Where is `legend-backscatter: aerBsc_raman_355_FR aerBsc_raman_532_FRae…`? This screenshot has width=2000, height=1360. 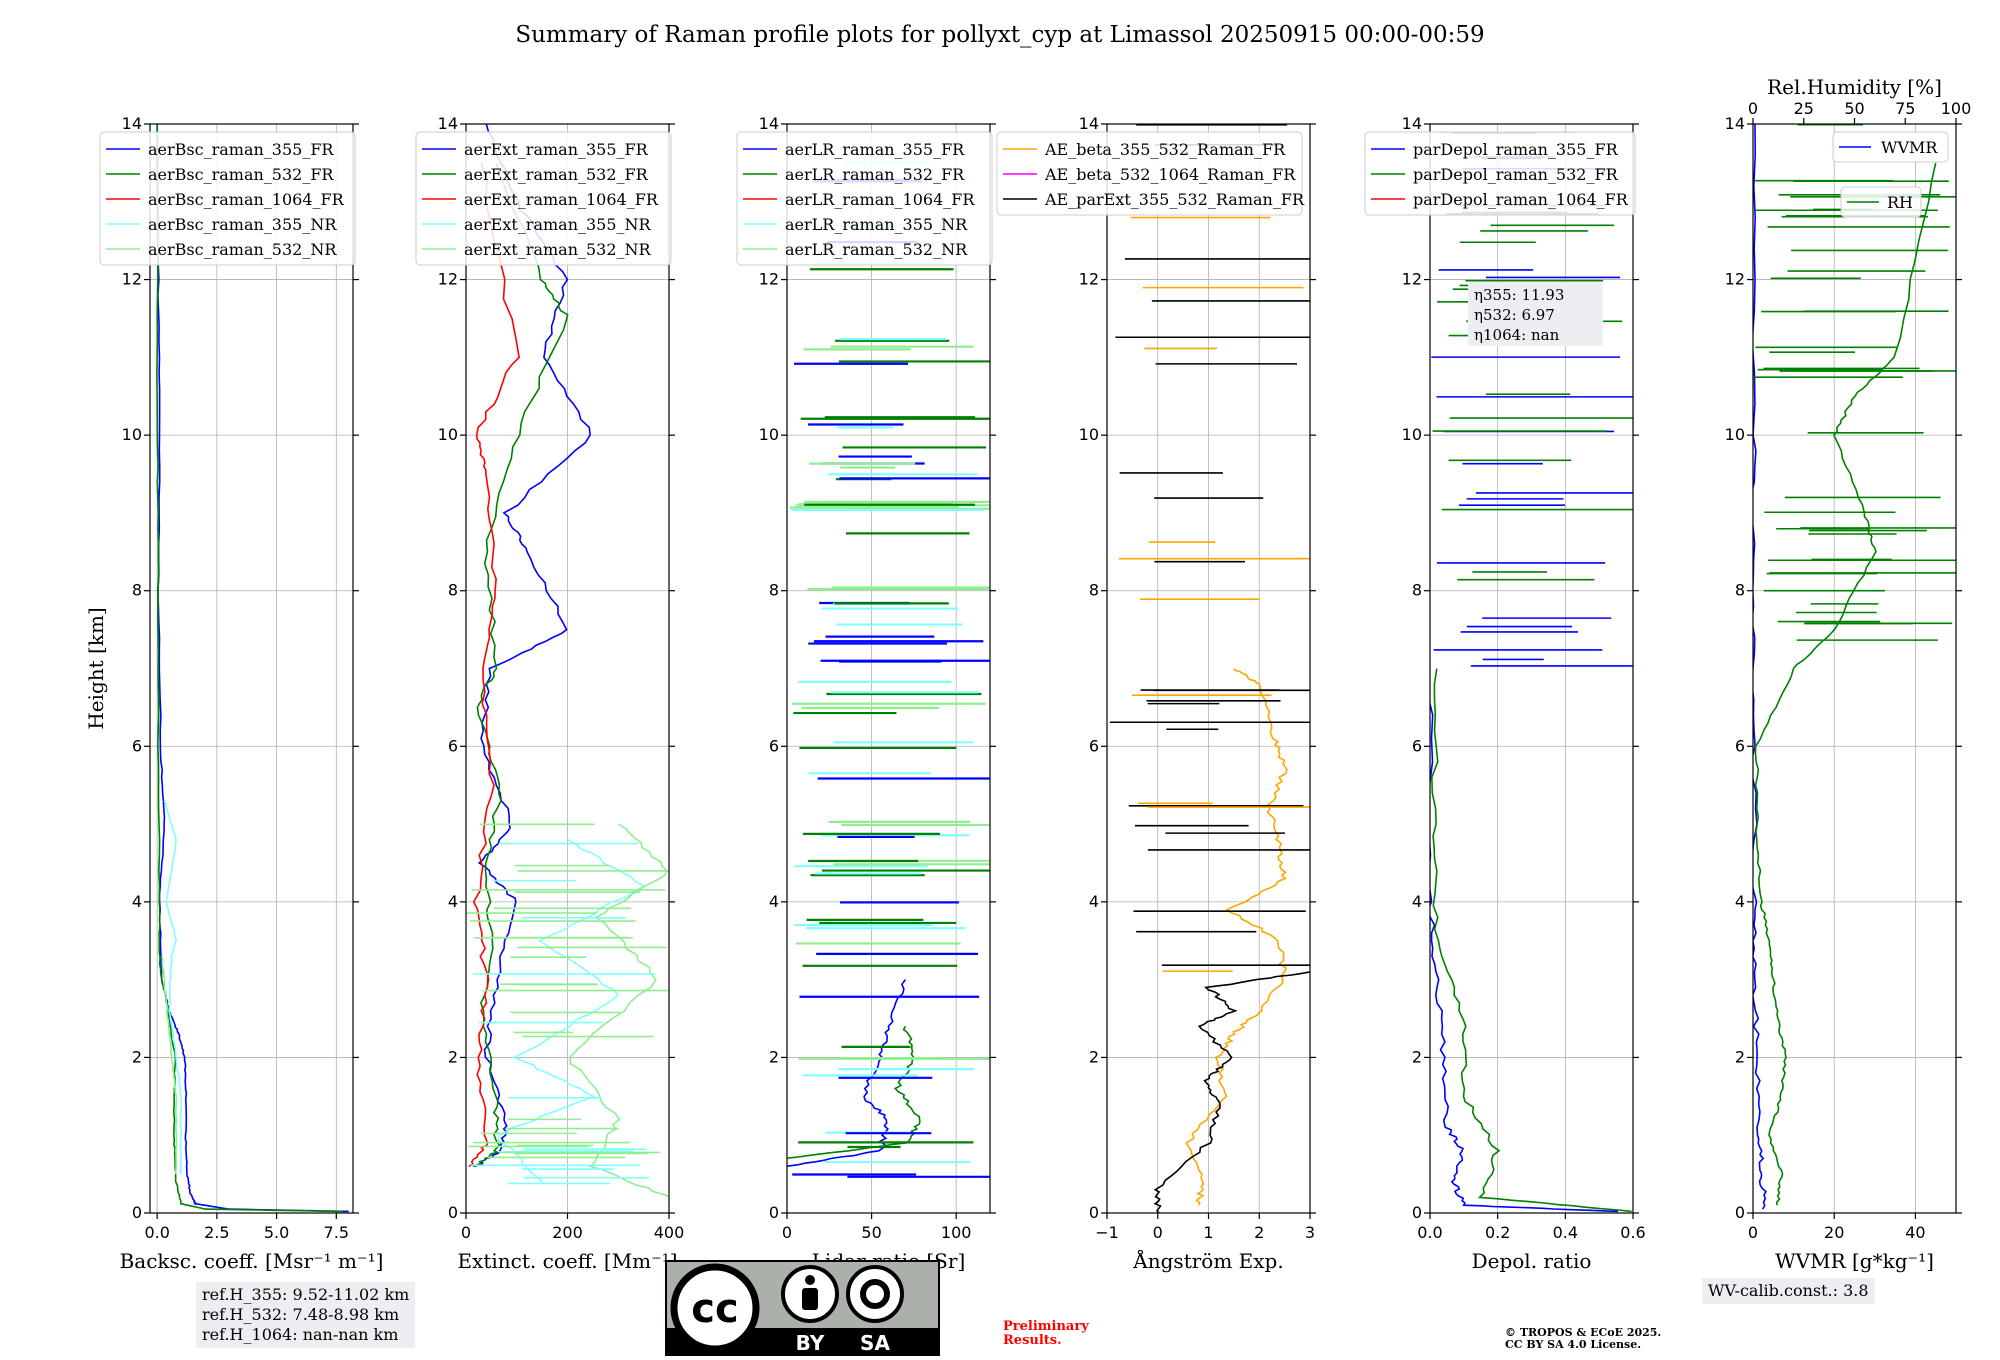 legend-backscatter: aerBsc_raman_355_FR aerBsc_raman_532_FRae… is located at coordinates (227, 198).